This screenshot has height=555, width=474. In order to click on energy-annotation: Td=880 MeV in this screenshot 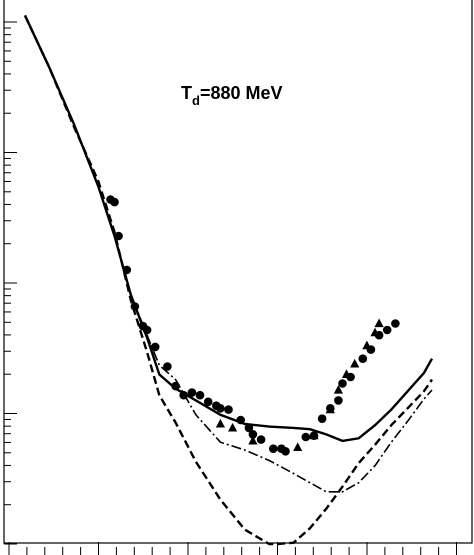, I will do `click(232, 95)`.